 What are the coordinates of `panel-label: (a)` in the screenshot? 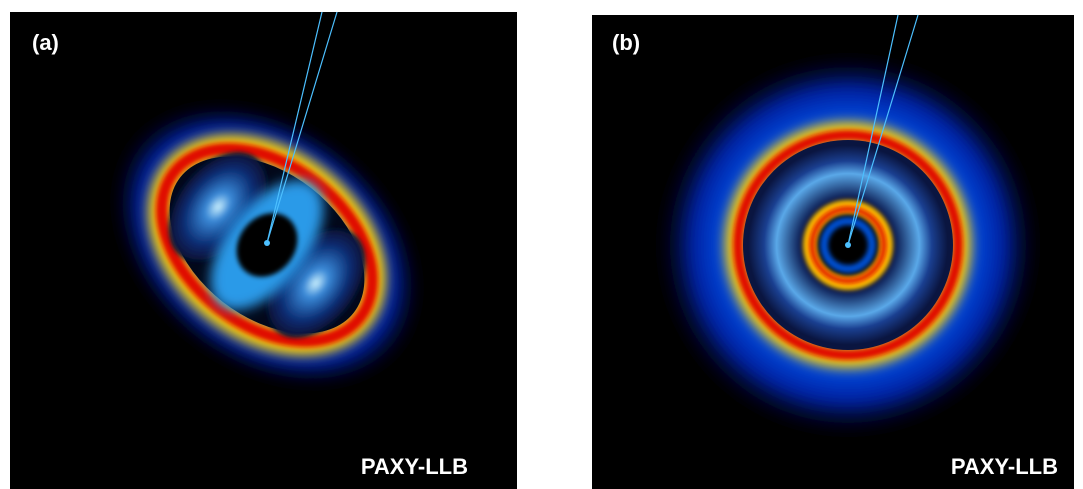 It's located at (45, 42).